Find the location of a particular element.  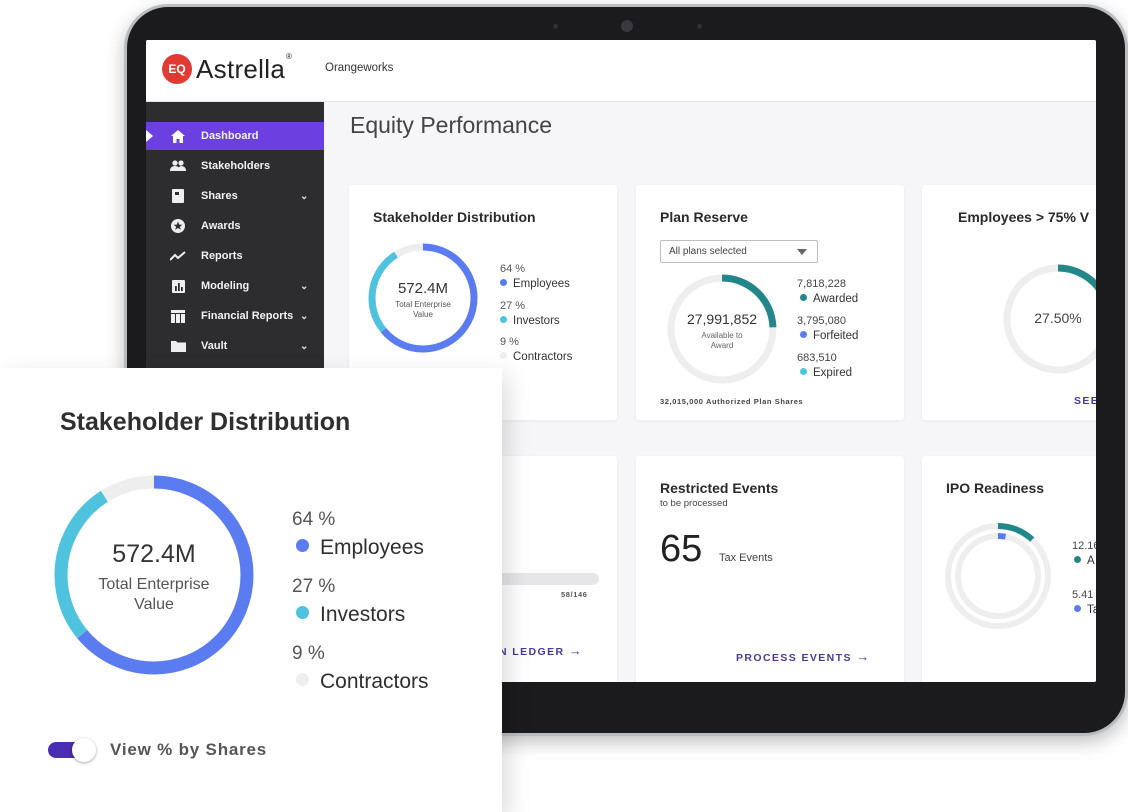

inner-ring-segment is located at coordinates (998, 576).